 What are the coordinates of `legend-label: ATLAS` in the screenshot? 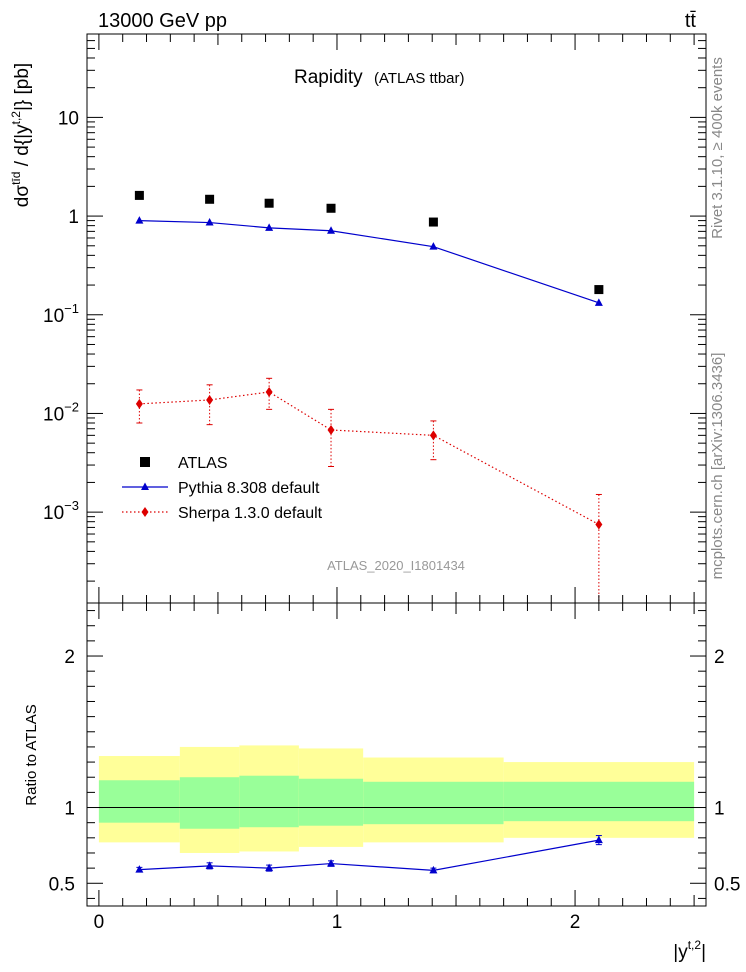 It's located at (203, 463).